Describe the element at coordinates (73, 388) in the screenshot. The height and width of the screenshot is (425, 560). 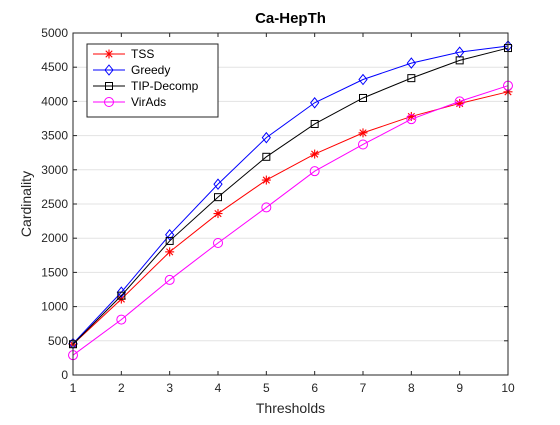
I see `x-tick-label: 1` at that location.